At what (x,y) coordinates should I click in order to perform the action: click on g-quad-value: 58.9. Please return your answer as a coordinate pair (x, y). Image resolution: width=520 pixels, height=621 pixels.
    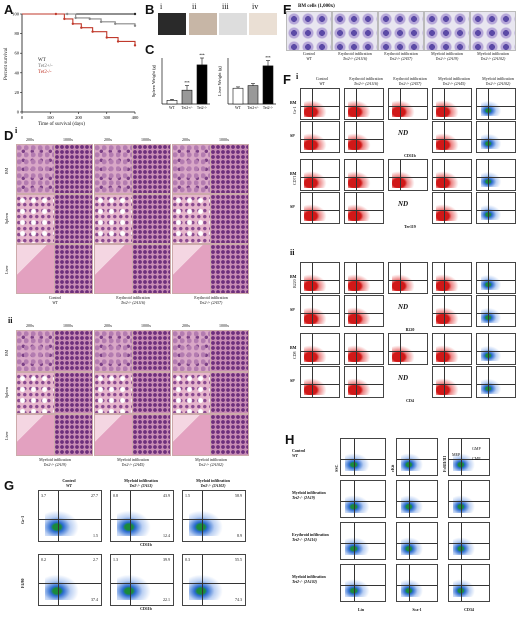
    Looking at the image, I should click on (238, 495).